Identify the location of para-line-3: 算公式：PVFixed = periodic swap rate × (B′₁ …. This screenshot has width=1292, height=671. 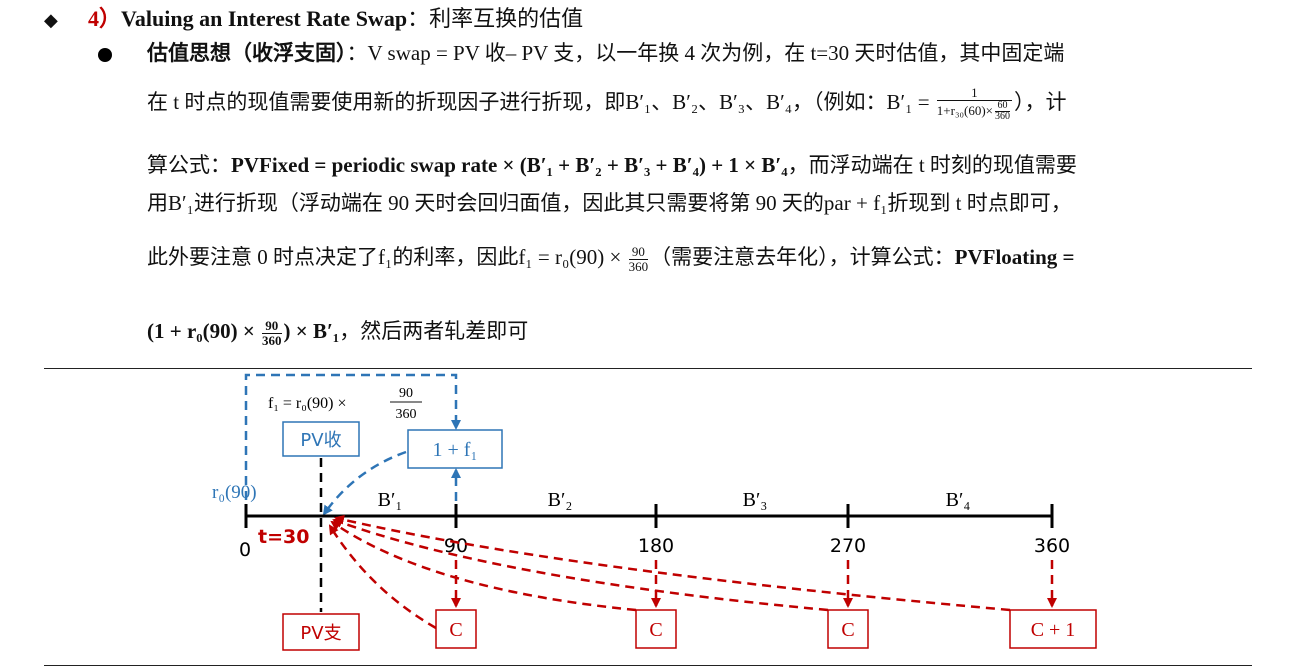
(612, 165).